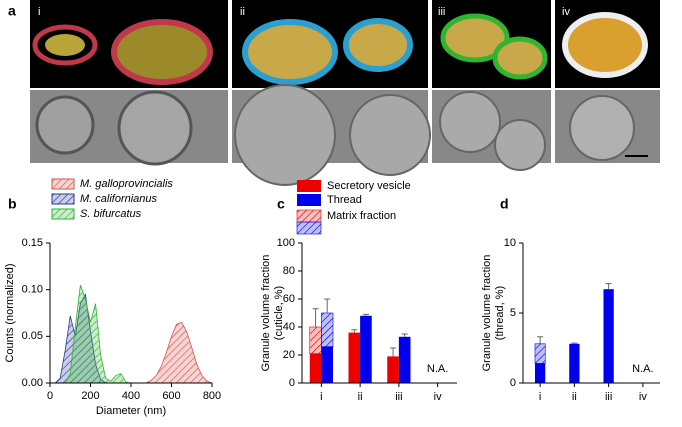  I want to click on x-tick-label: 600, so click(171, 396).